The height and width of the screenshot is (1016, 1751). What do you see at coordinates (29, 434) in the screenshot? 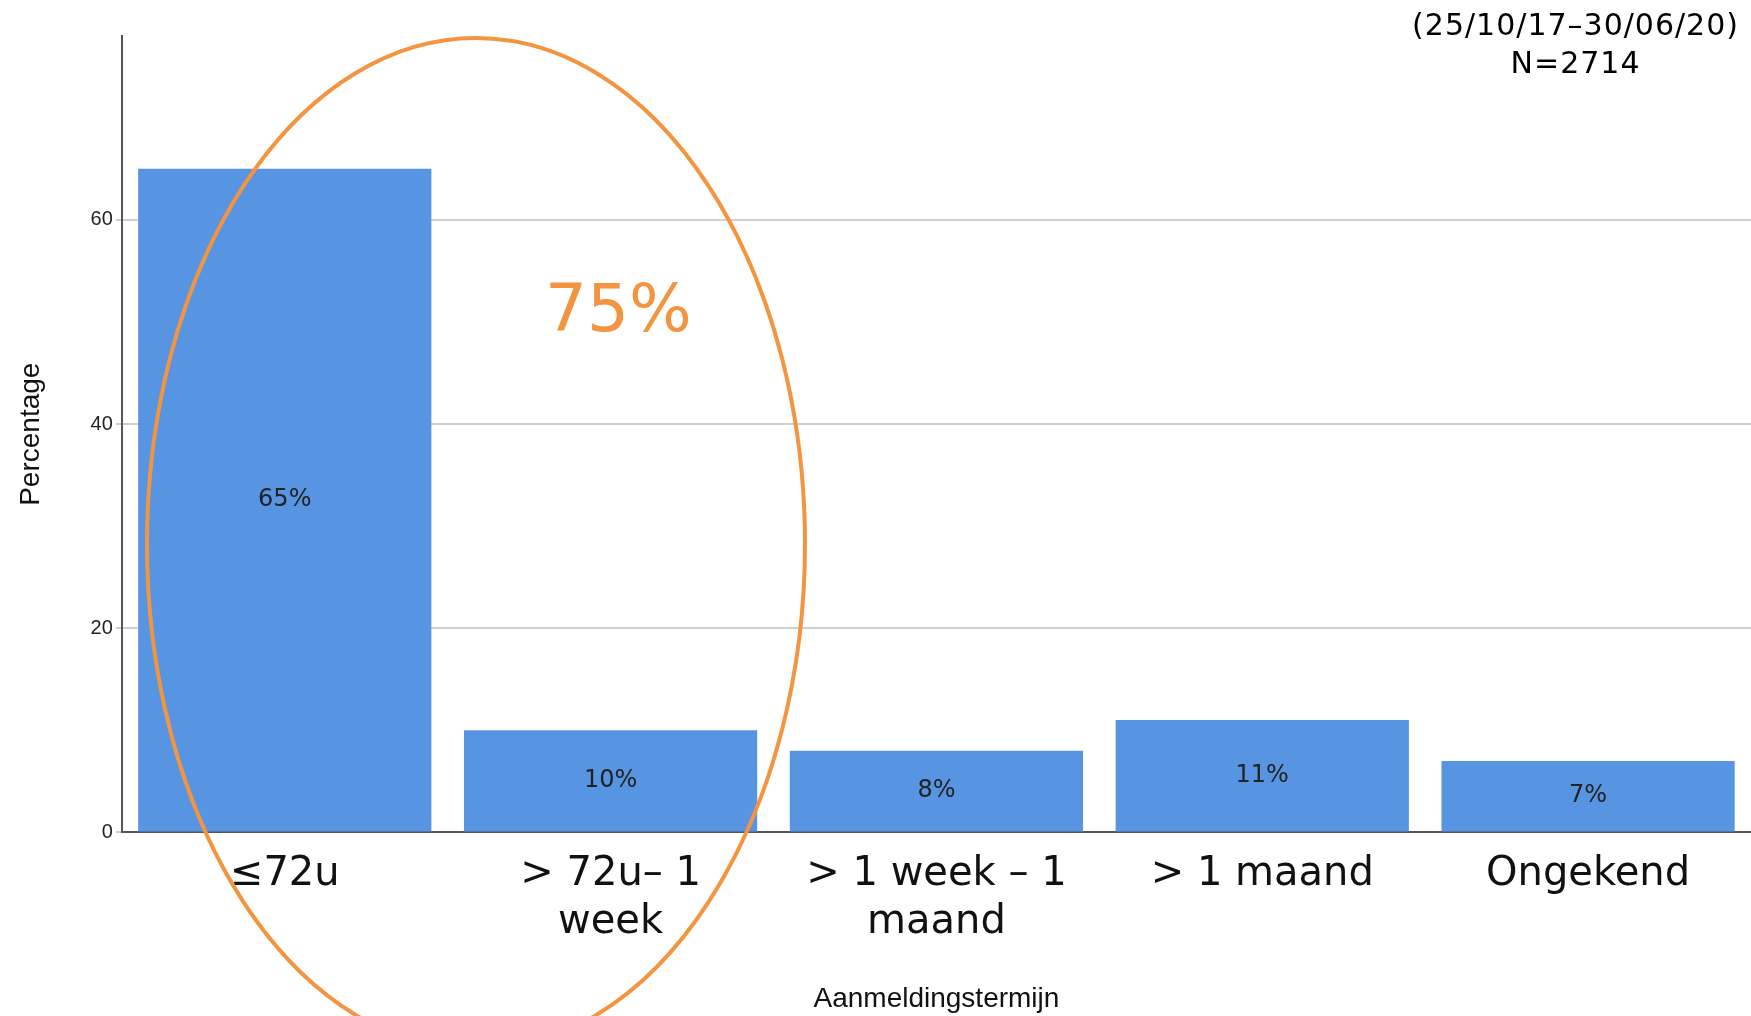
I see `y-axis-title: Percentage` at bounding box center [29, 434].